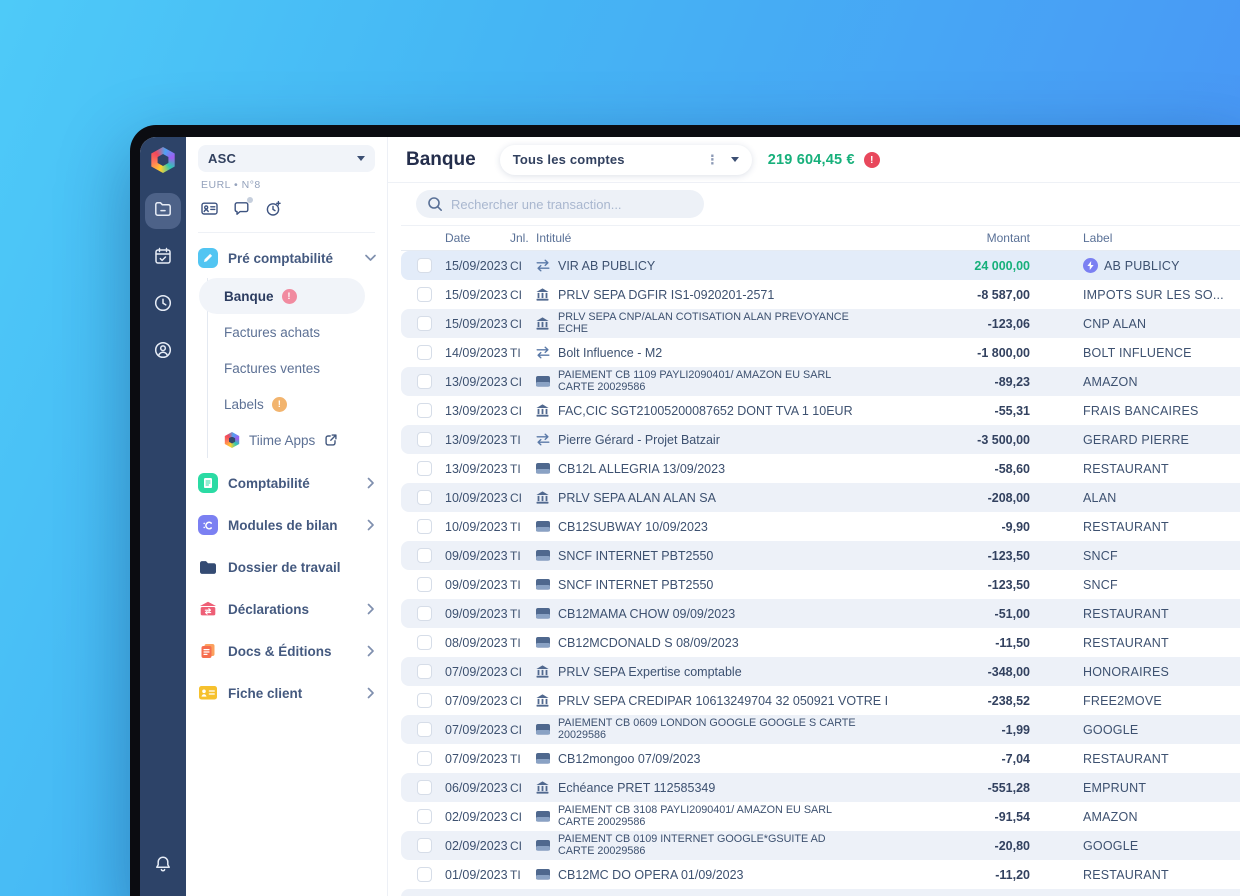 This screenshot has width=1240, height=896. What do you see at coordinates (476, 700) in the screenshot?
I see `cell-date: 07/09/2023` at bounding box center [476, 700].